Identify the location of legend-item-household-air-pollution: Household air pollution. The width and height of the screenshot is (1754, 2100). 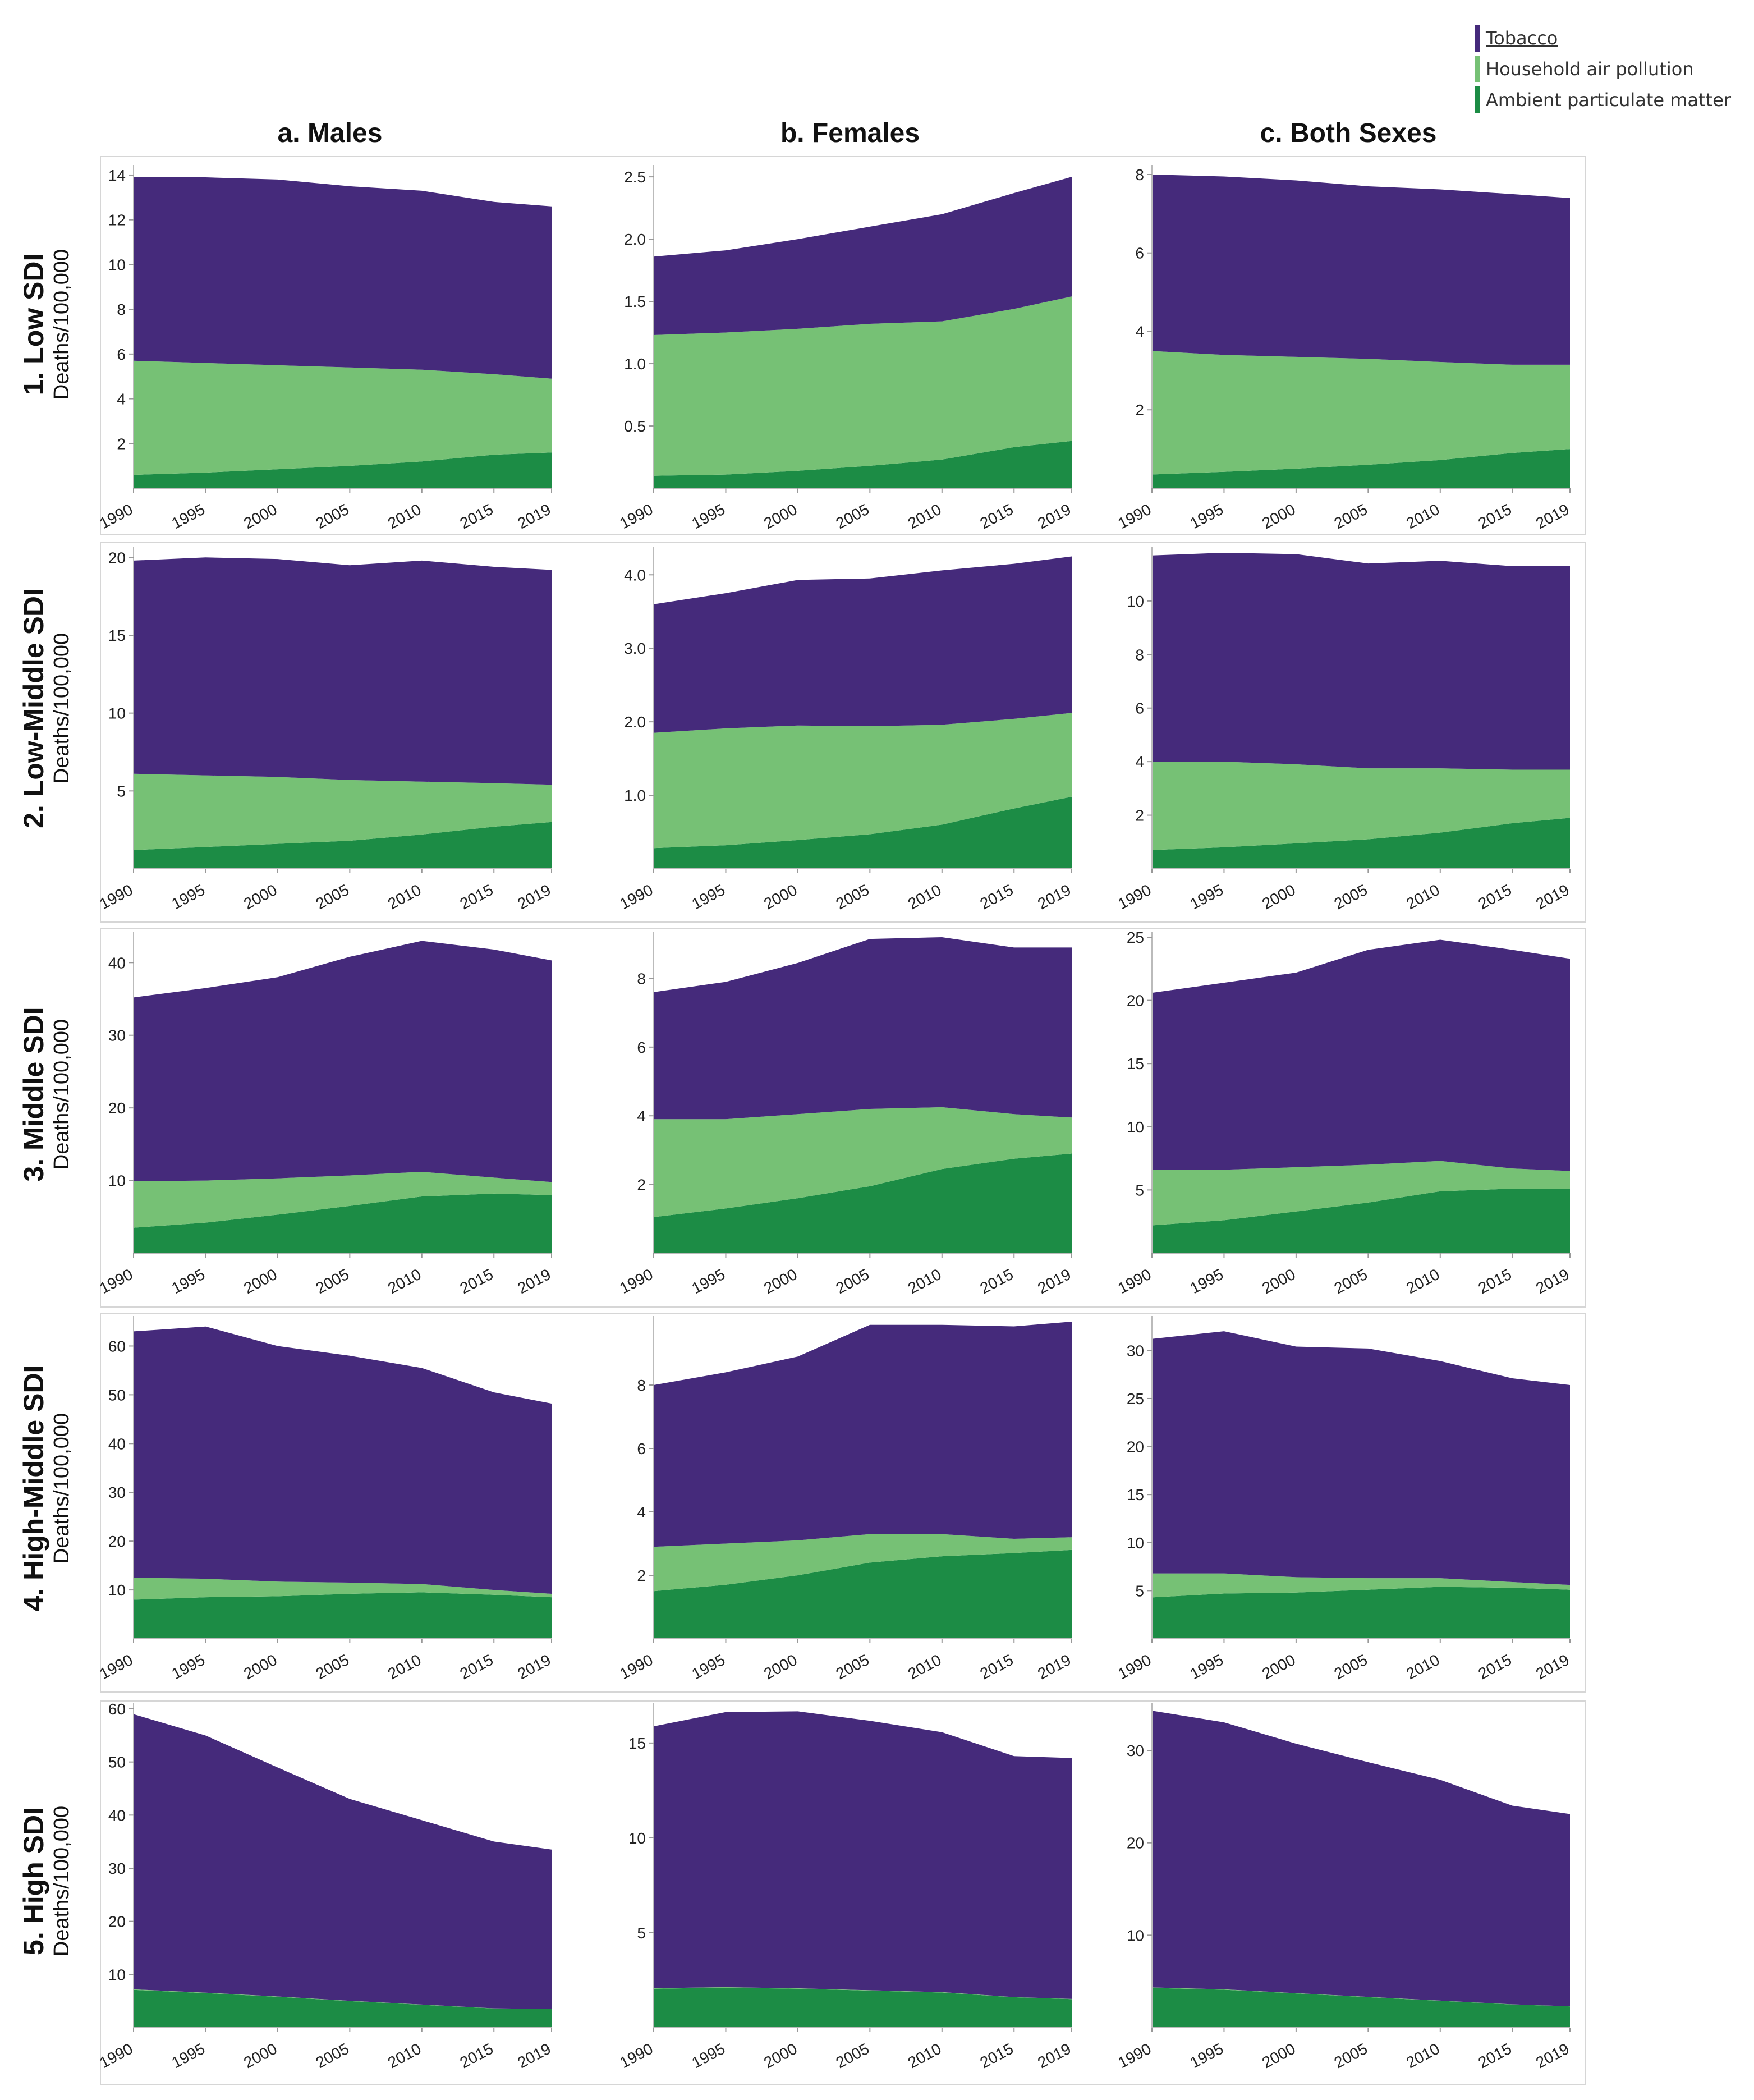
(1603, 68).